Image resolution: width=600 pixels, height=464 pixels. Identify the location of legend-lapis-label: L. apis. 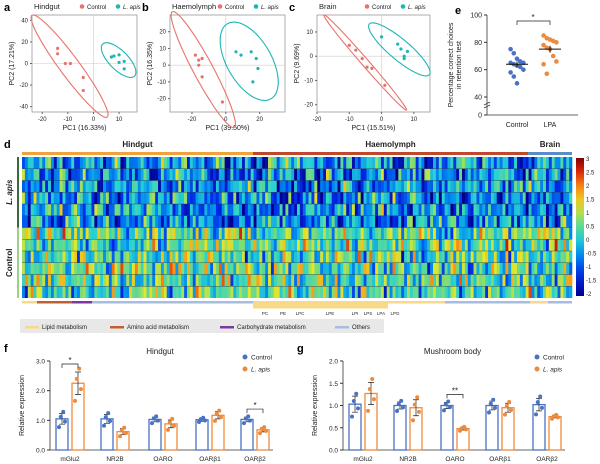
(132, 8).